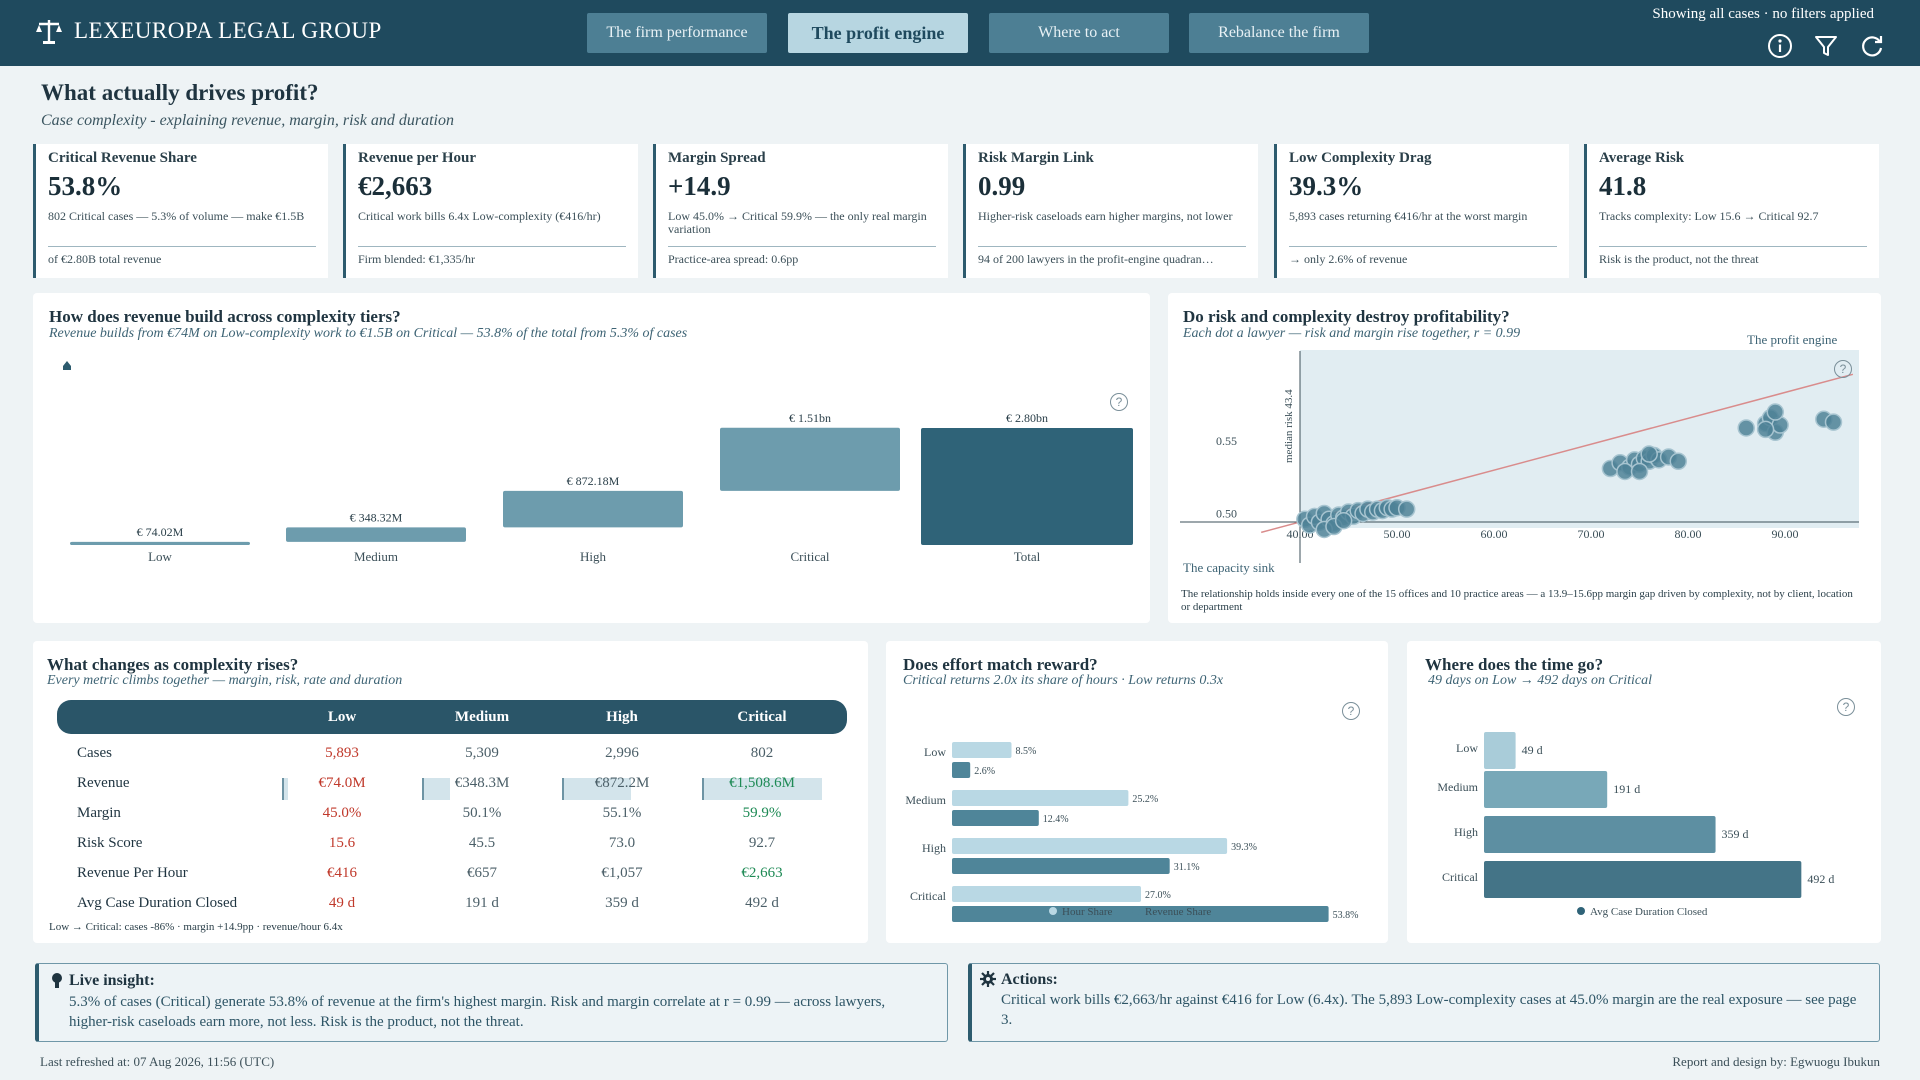  What do you see at coordinates (1002, 186) in the screenshot?
I see `kpi-value: 0.99` at bounding box center [1002, 186].